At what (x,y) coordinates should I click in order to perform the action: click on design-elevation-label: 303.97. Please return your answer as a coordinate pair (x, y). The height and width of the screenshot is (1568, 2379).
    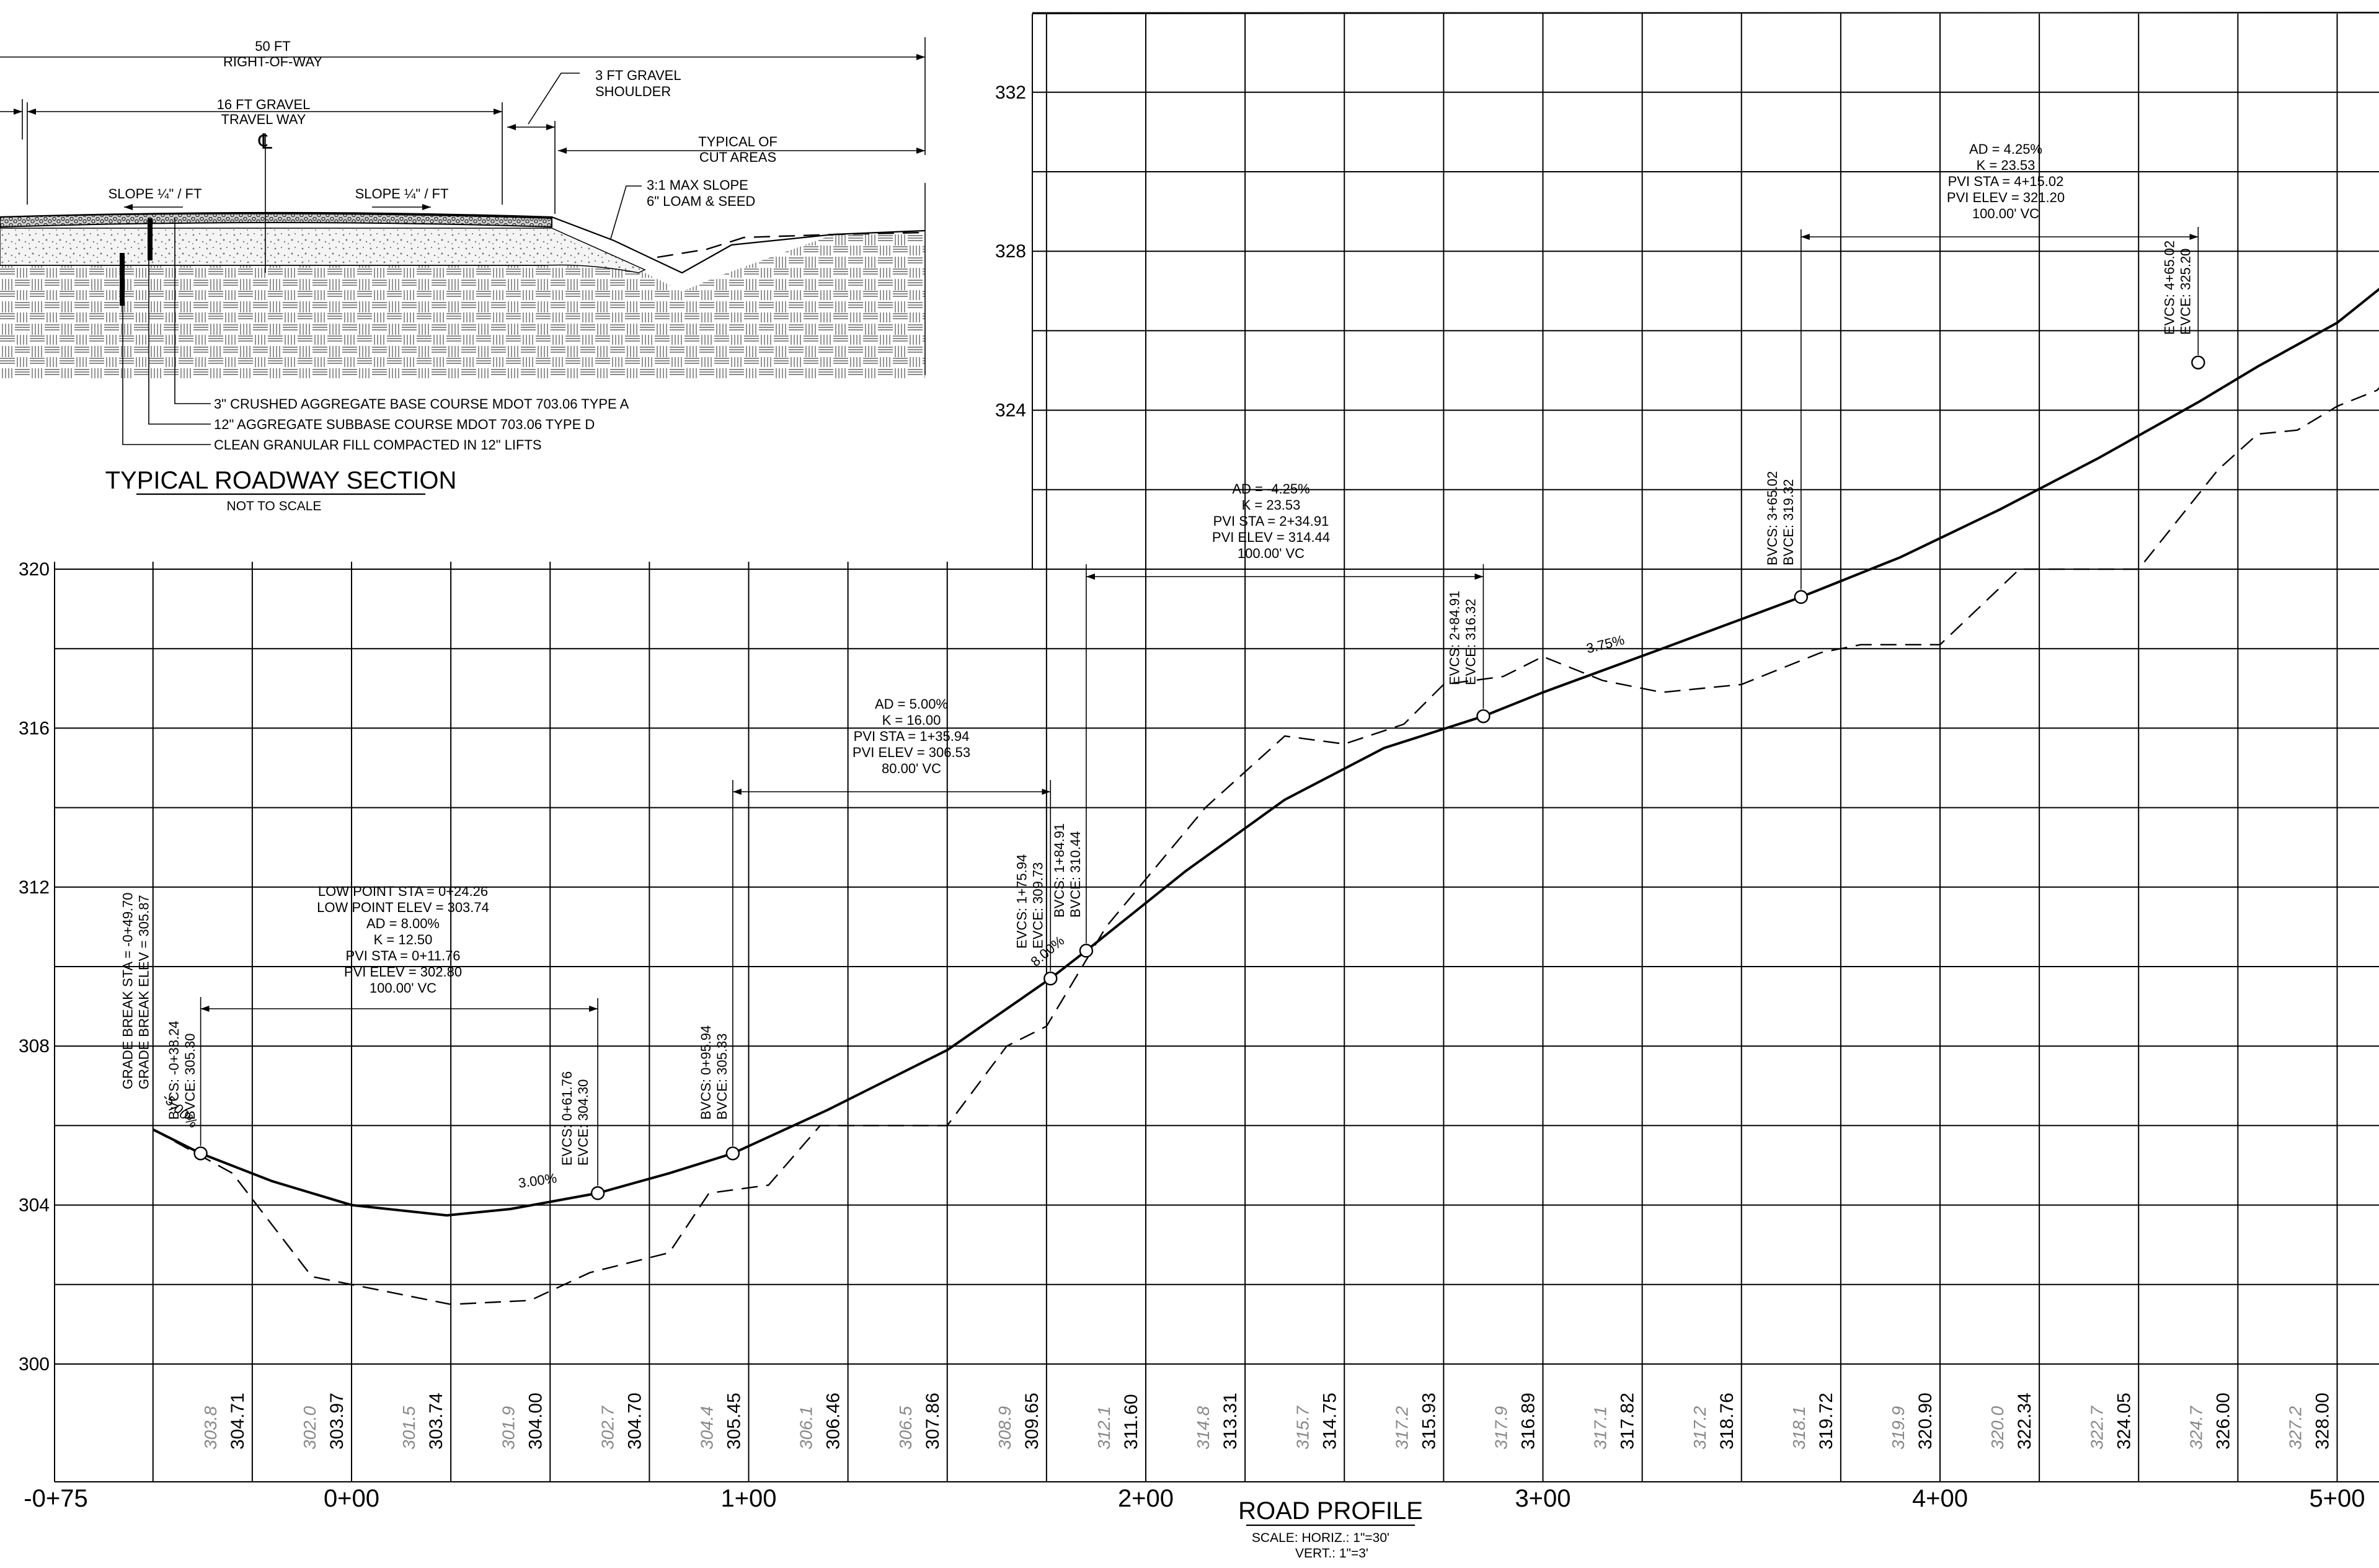
    Looking at the image, I should click on (337, 1421).